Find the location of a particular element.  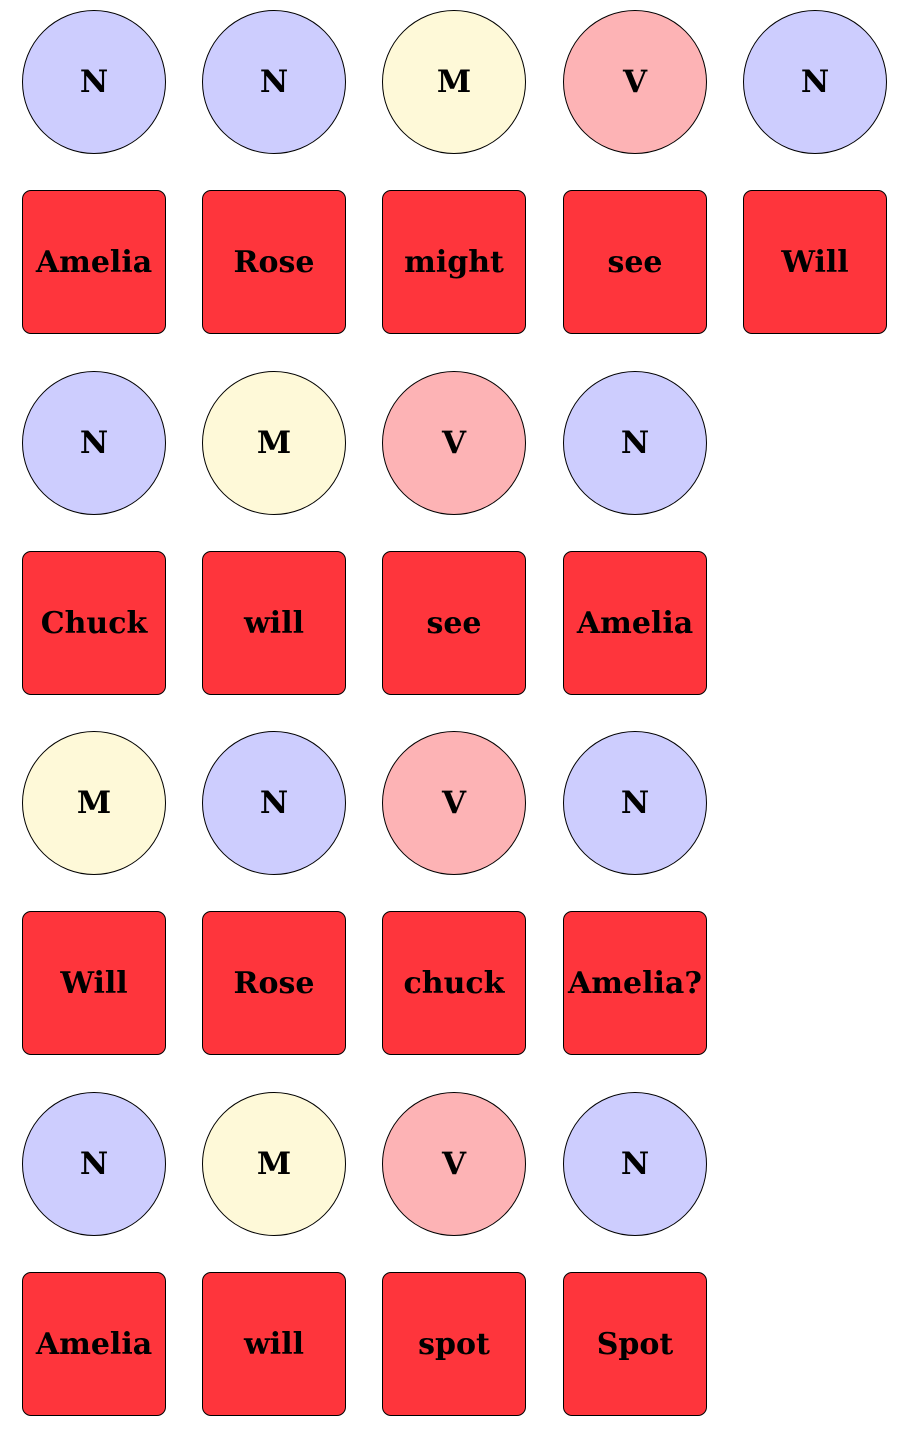

word-row: Chuck will see Amelia is located at coordinates (451, 624).